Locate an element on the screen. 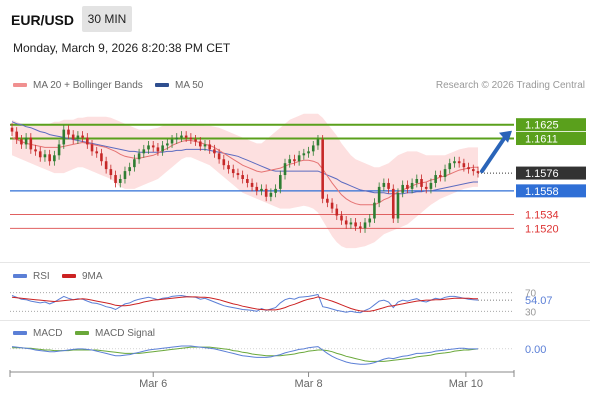  legend-ma20-bb: MA 20 + Bollinger Bands is located at coordinates (78, 85).